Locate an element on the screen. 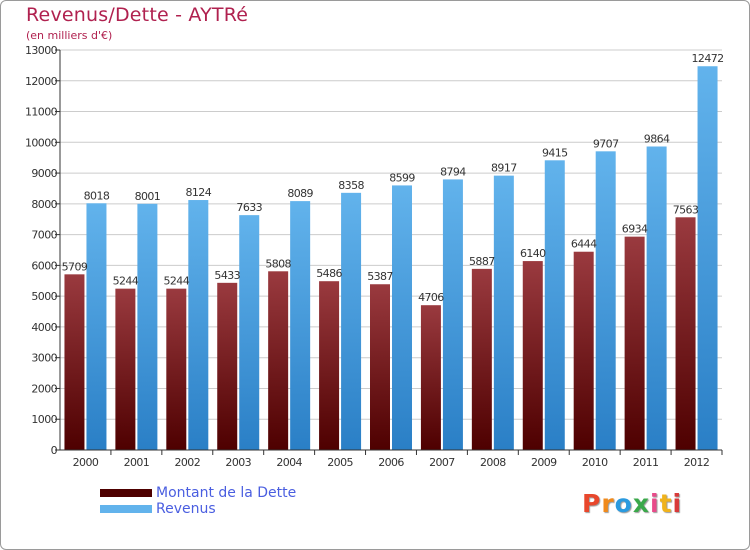 Image resolution: width=750 pixels, height=550 pixels. data-label-revenus: 8599 is located at coordinates (402, 177).